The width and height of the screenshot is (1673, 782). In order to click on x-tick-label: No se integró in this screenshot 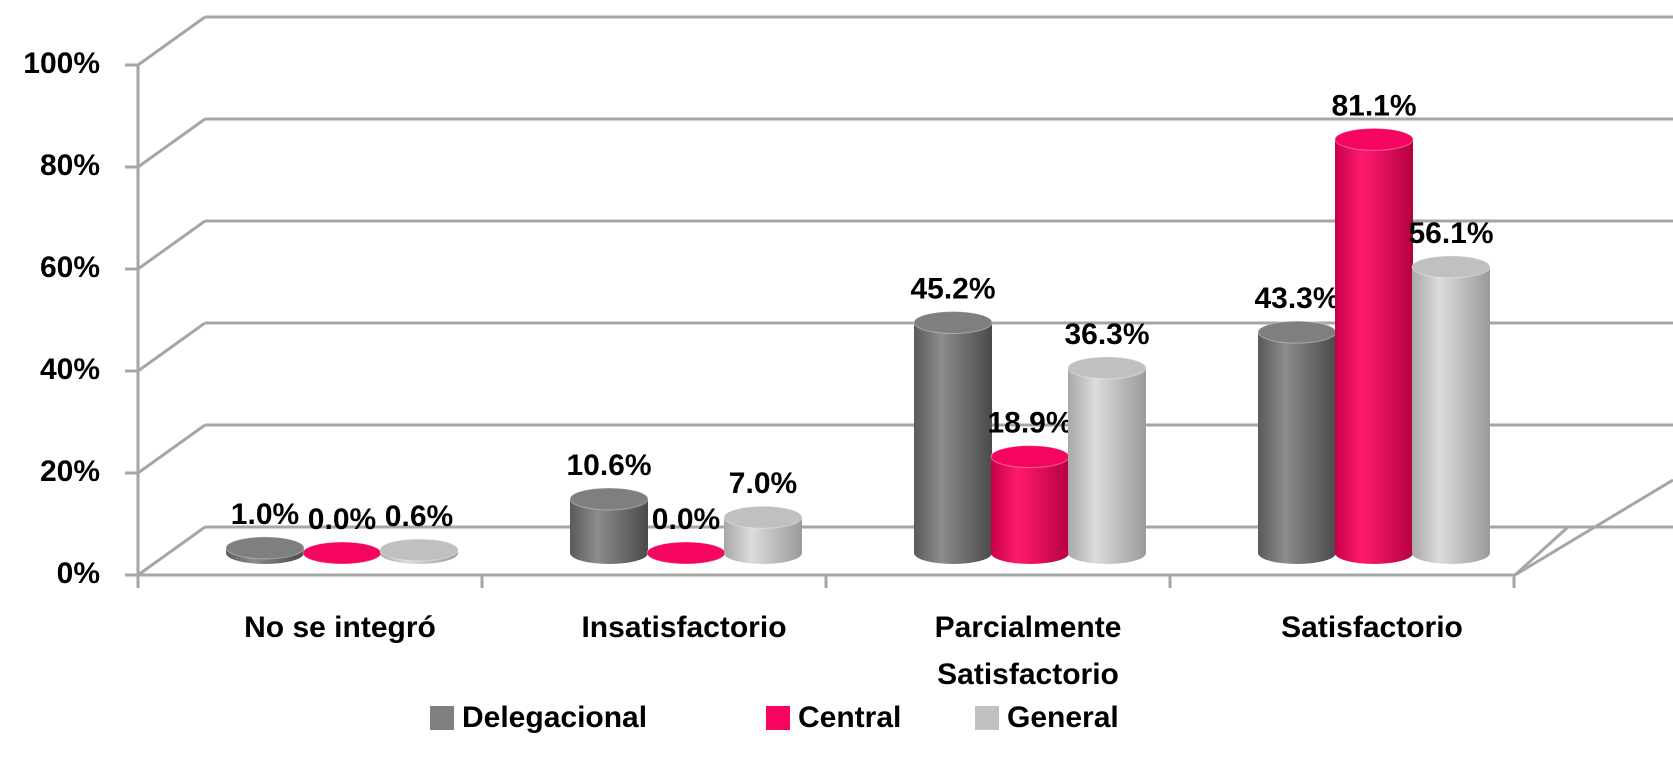, I will do `click(340, 627)`.